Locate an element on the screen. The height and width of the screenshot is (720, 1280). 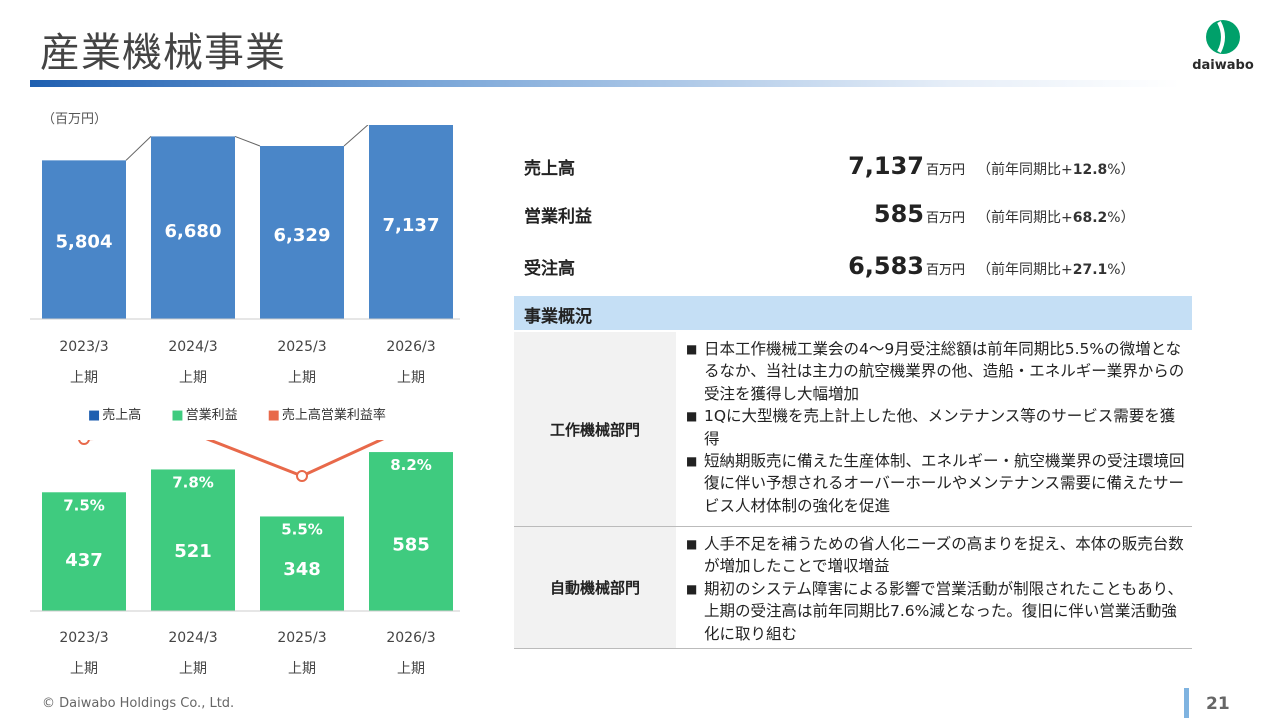
segment-label: 自動機械部門 is located at coordinates (595, 587).